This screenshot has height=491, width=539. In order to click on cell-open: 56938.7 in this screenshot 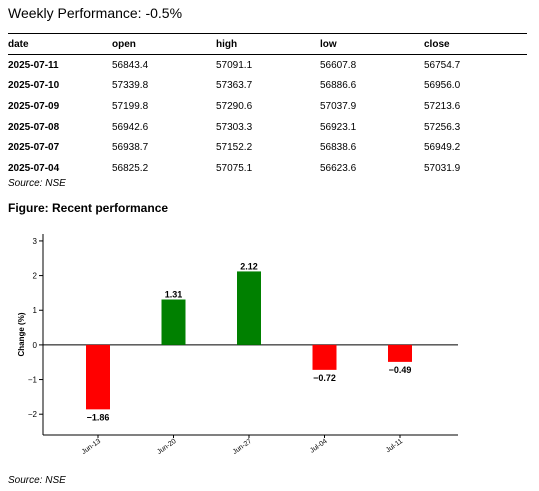, I will do `click(130, 148)`.